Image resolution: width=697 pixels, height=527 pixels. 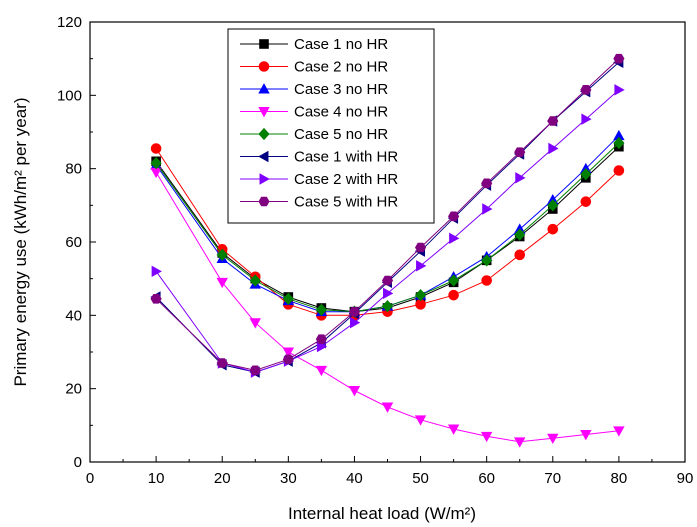 What do you see at coordinates (685, 478) in the screenshot?
I see `x-tick-label: 90` at bounding box center [685, 478].